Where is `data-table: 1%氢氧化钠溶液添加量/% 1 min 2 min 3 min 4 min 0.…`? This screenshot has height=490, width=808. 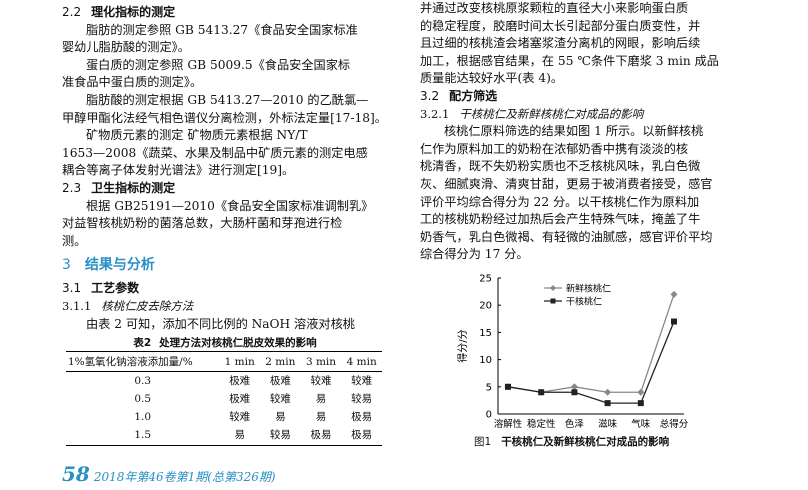 data-table: 1%氢氧化钠溶液添加量/% 1 min 2 min 3 min 4 min 0.… is located at coordinates (224, 398).